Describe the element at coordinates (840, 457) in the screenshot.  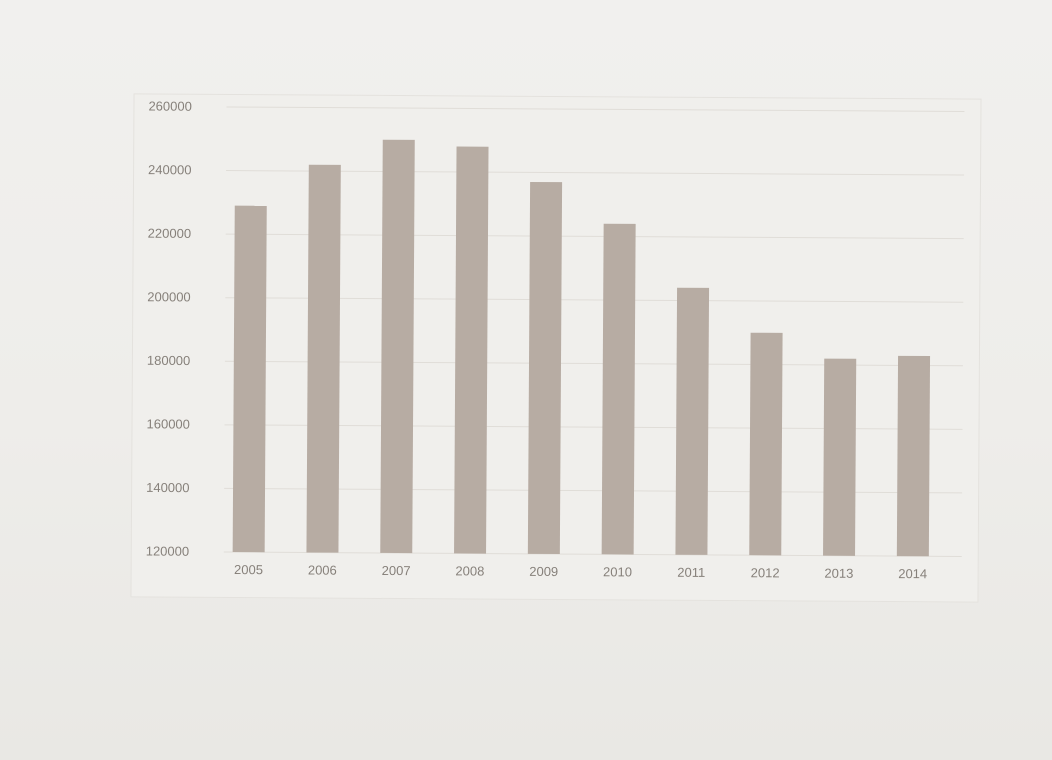
I see `bar-2013` at that location.